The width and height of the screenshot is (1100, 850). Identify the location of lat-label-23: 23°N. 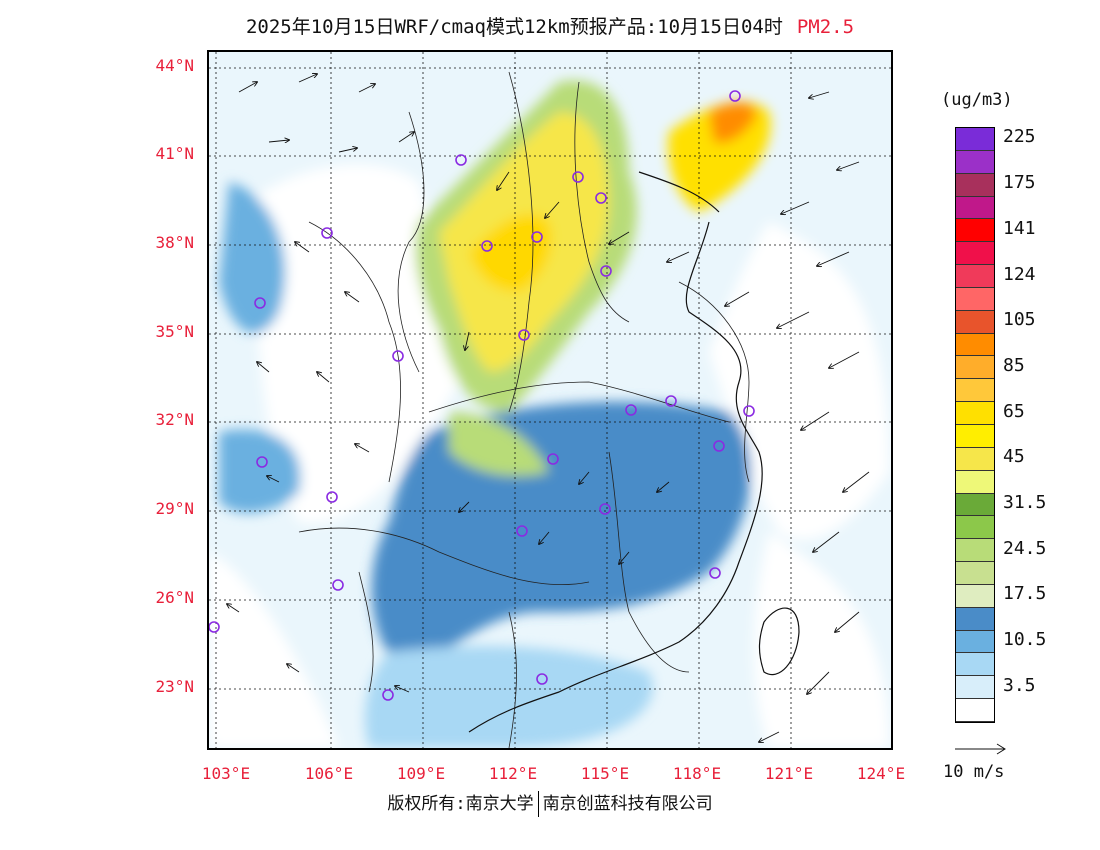
(174, 686).